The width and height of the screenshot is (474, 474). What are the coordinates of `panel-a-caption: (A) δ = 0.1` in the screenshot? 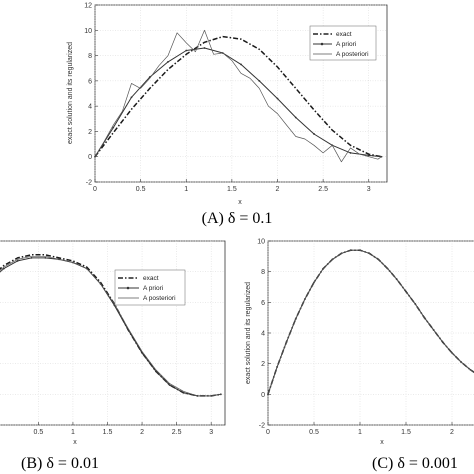 It's located at (237, 218).